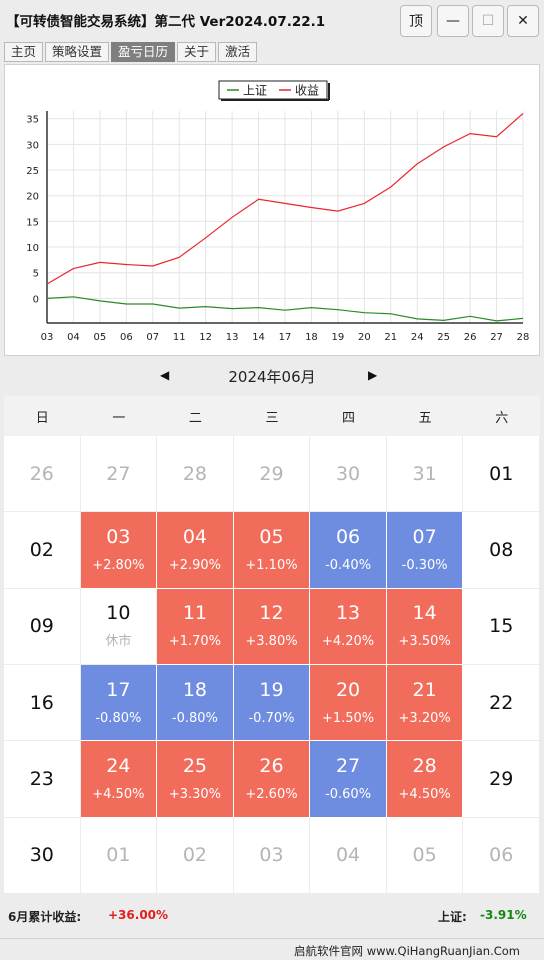 The image size is (544, 960). I want to click on weekday-wed: 三, so click(272, 418).